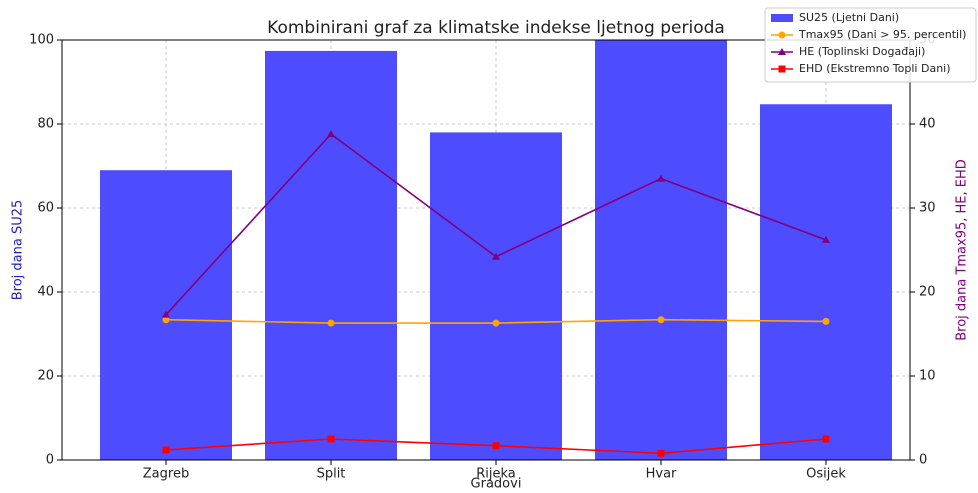 This screenshot has height=493, width=978. Describe the element at coordinates (45, 124) in the screenshot. I see `y-tick-label: 80` at that location.